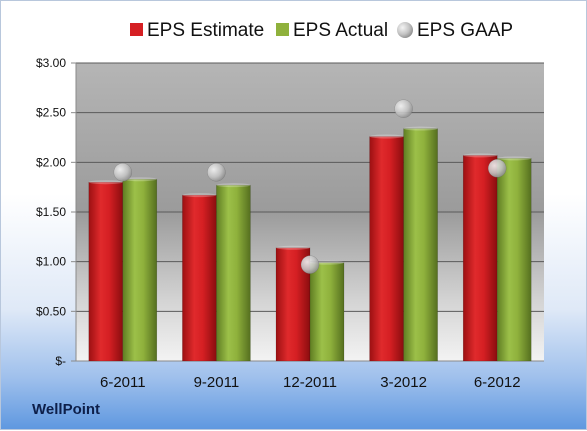 Image resolution: width=587 pixels, height=431 pixels. What do you see at coordinates (51, 311) in the screenshot?
I see `y-tick-label: $0.50` at bounding box center [51, 311].